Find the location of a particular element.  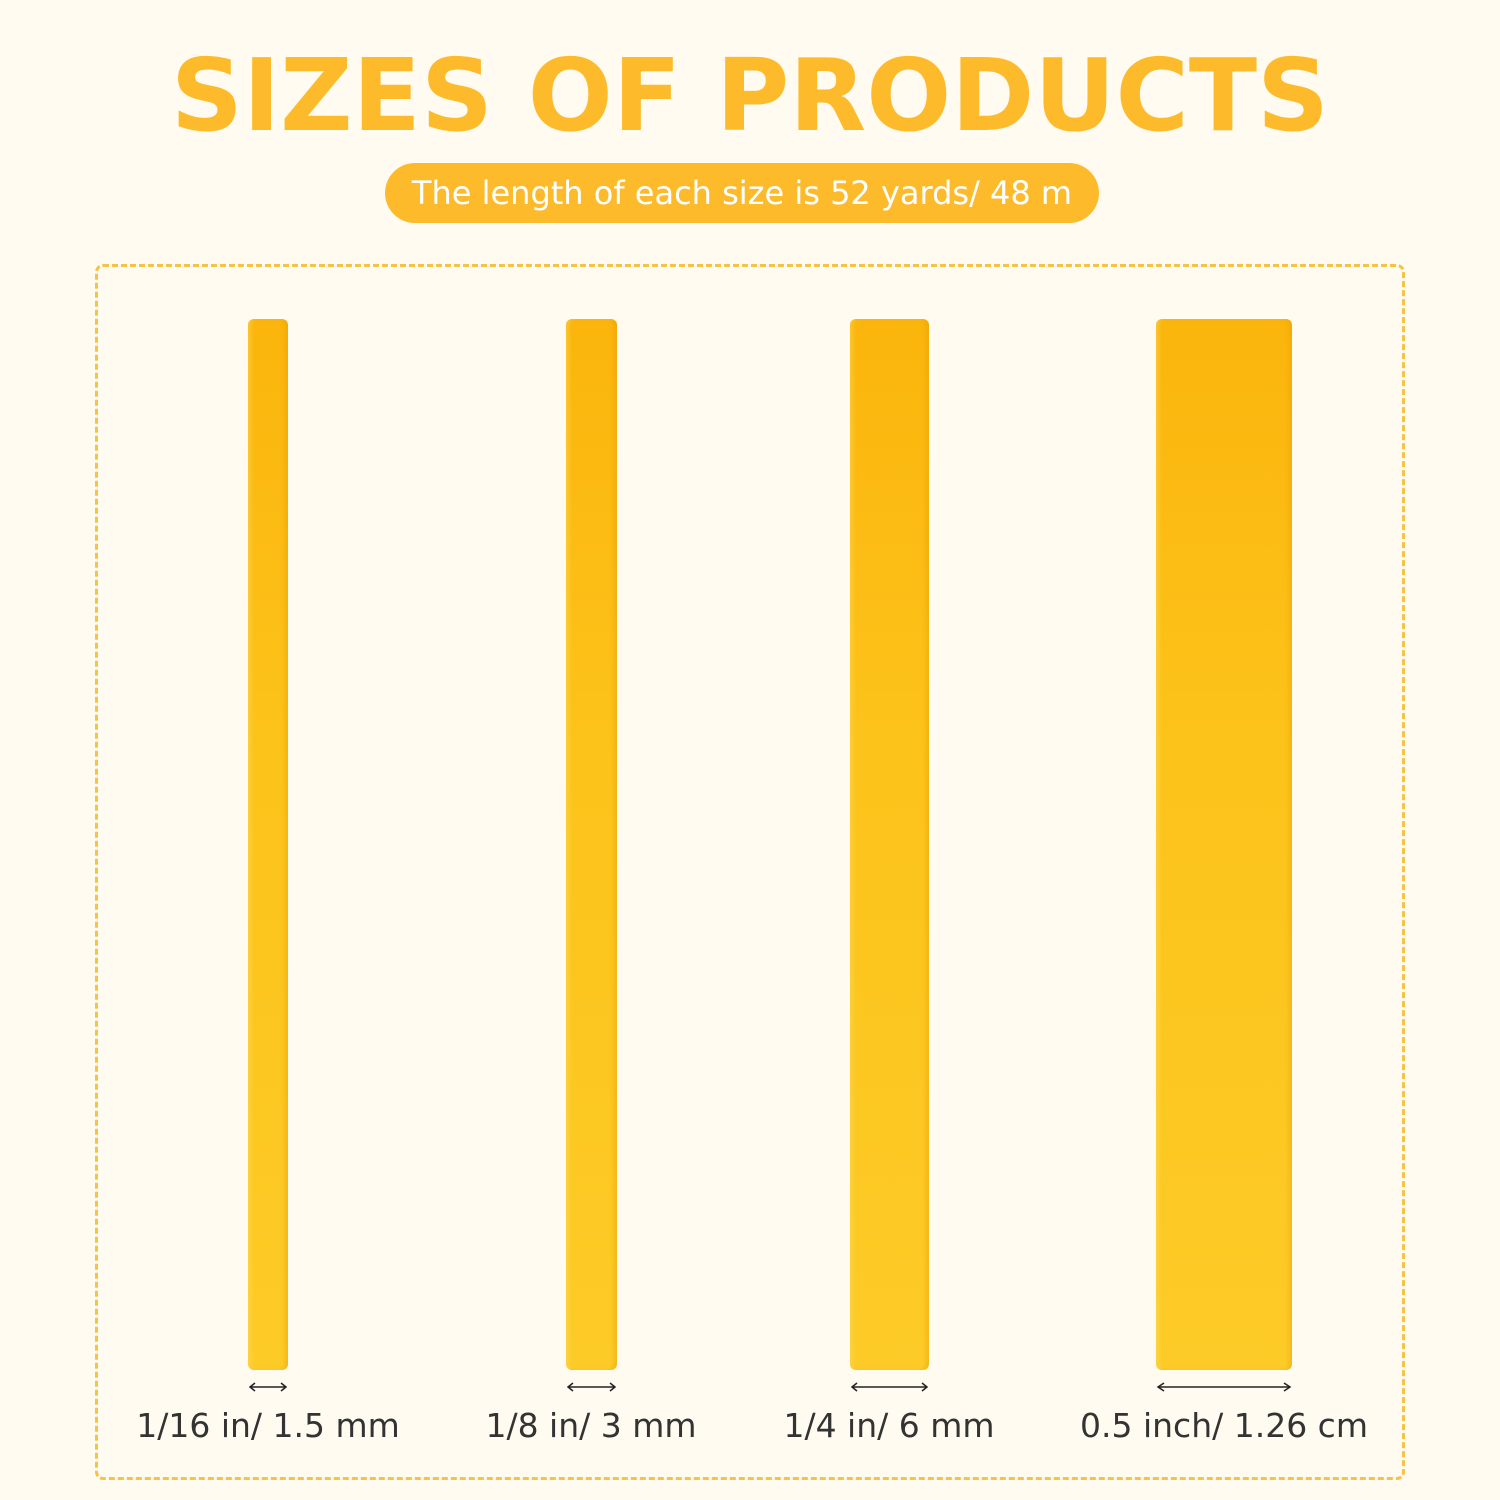

size-label-2: 1/8 in/ 3 mm is located at coordinates (591, 1425).